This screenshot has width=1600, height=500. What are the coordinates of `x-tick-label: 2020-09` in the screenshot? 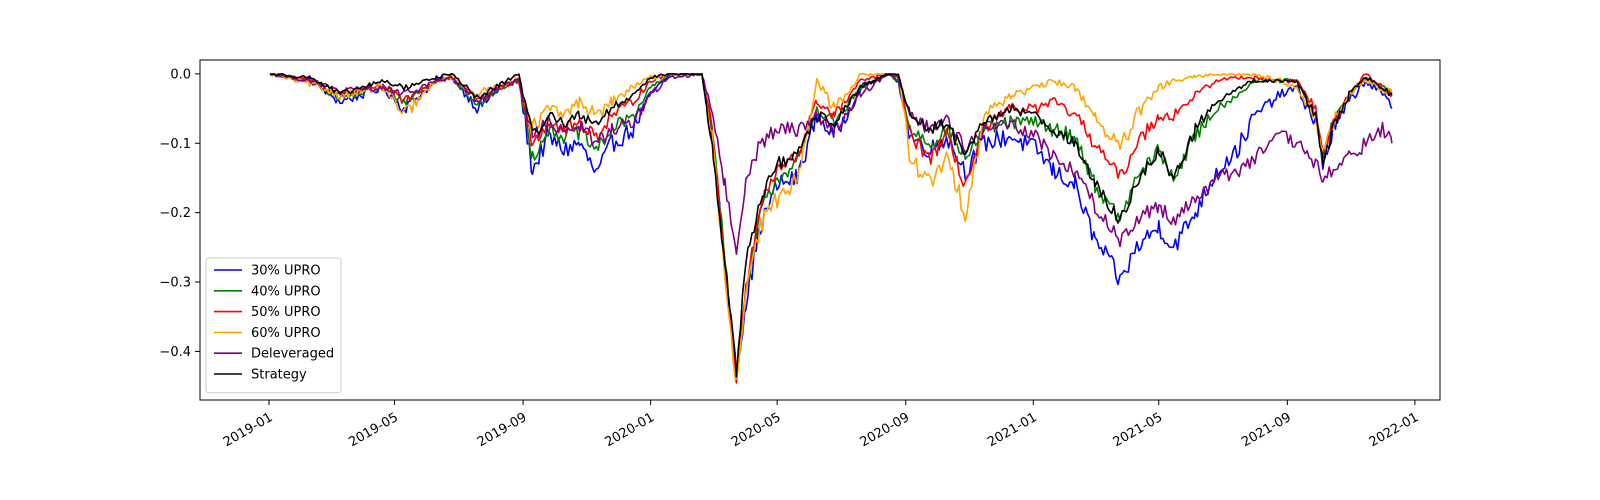 It's located at (885, 430).